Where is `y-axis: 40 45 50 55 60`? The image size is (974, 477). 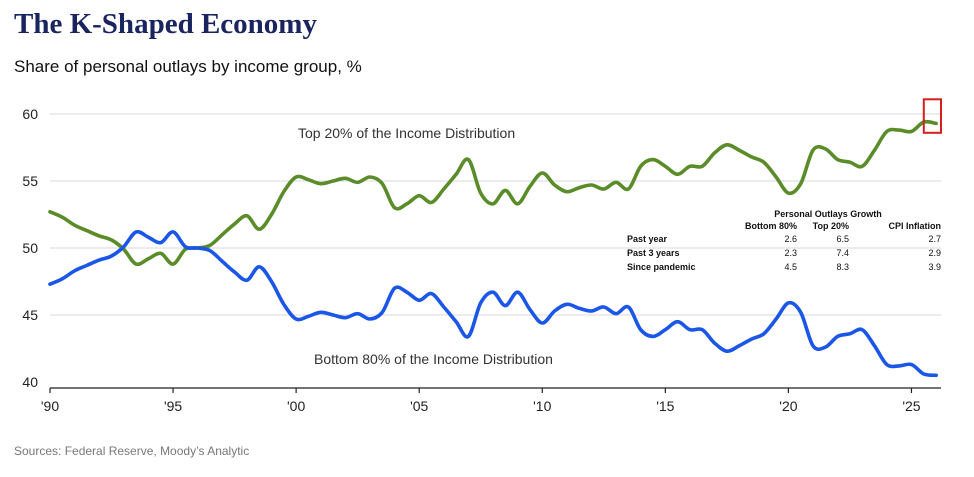 y-axis: 40 45 50 55 60 is located at coordinates (30, 248).